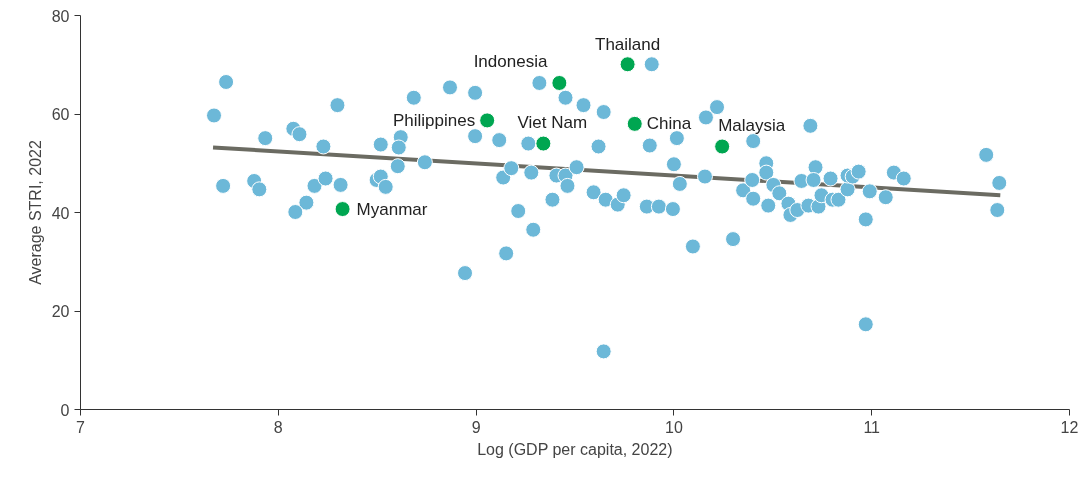 Image resolution: width=1084 pixels, height=479 pixels. Describe the element at coordinates (81, 427) in the screenshot. I see `x-tick-label: 7` at that location.